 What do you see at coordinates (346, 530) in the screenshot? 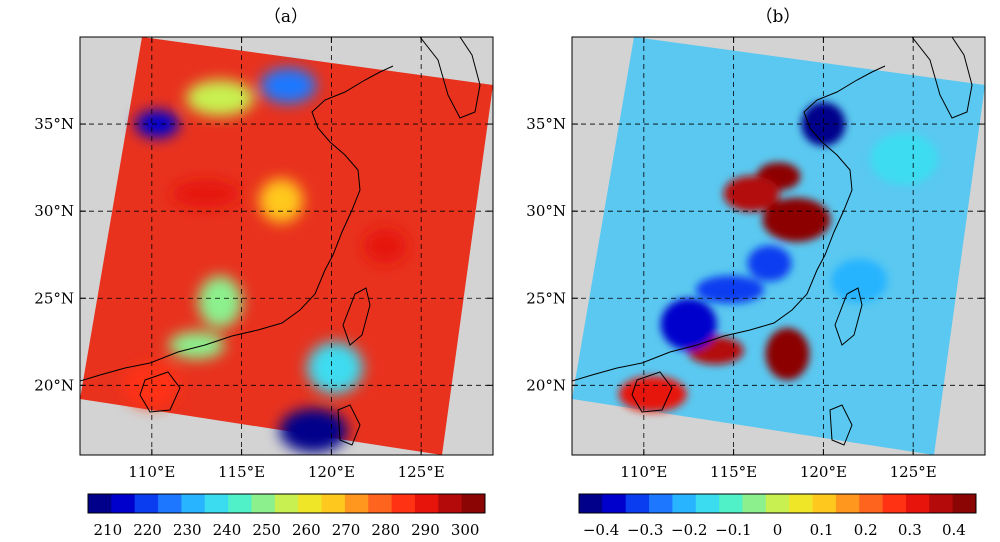
I see `colorbar-tick-label: 270` at bounding box center [346, 530].